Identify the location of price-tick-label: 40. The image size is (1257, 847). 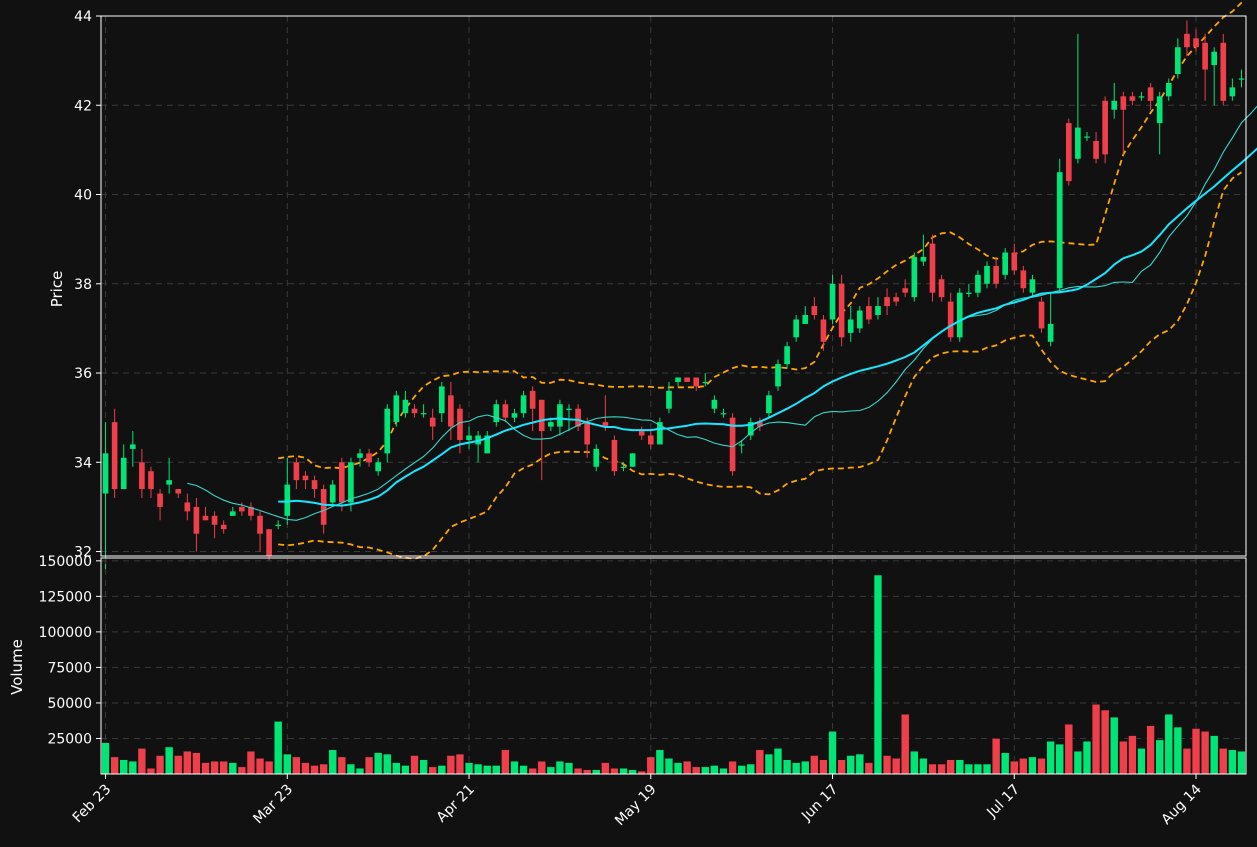
(83, 196).